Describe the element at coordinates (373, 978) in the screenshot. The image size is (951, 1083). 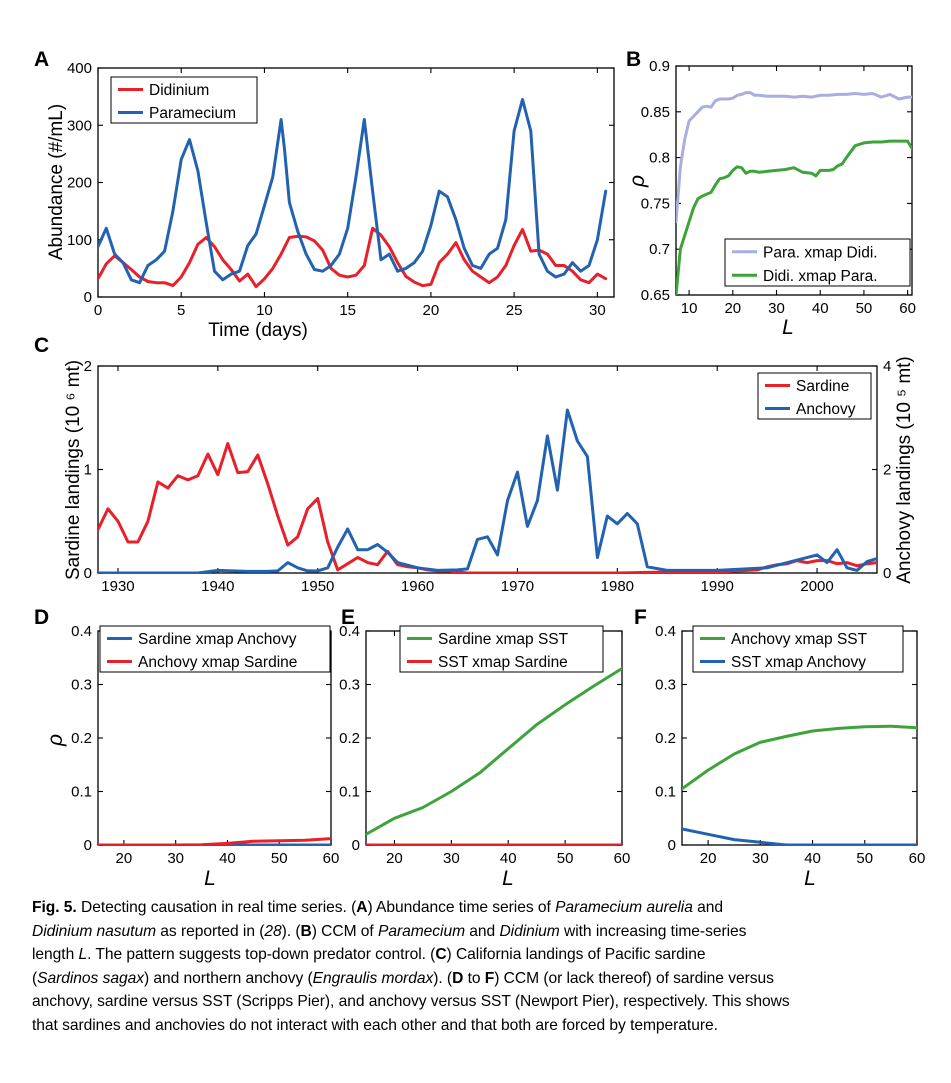
I see `caption-italic-text: Engraulis mordax` at that location.